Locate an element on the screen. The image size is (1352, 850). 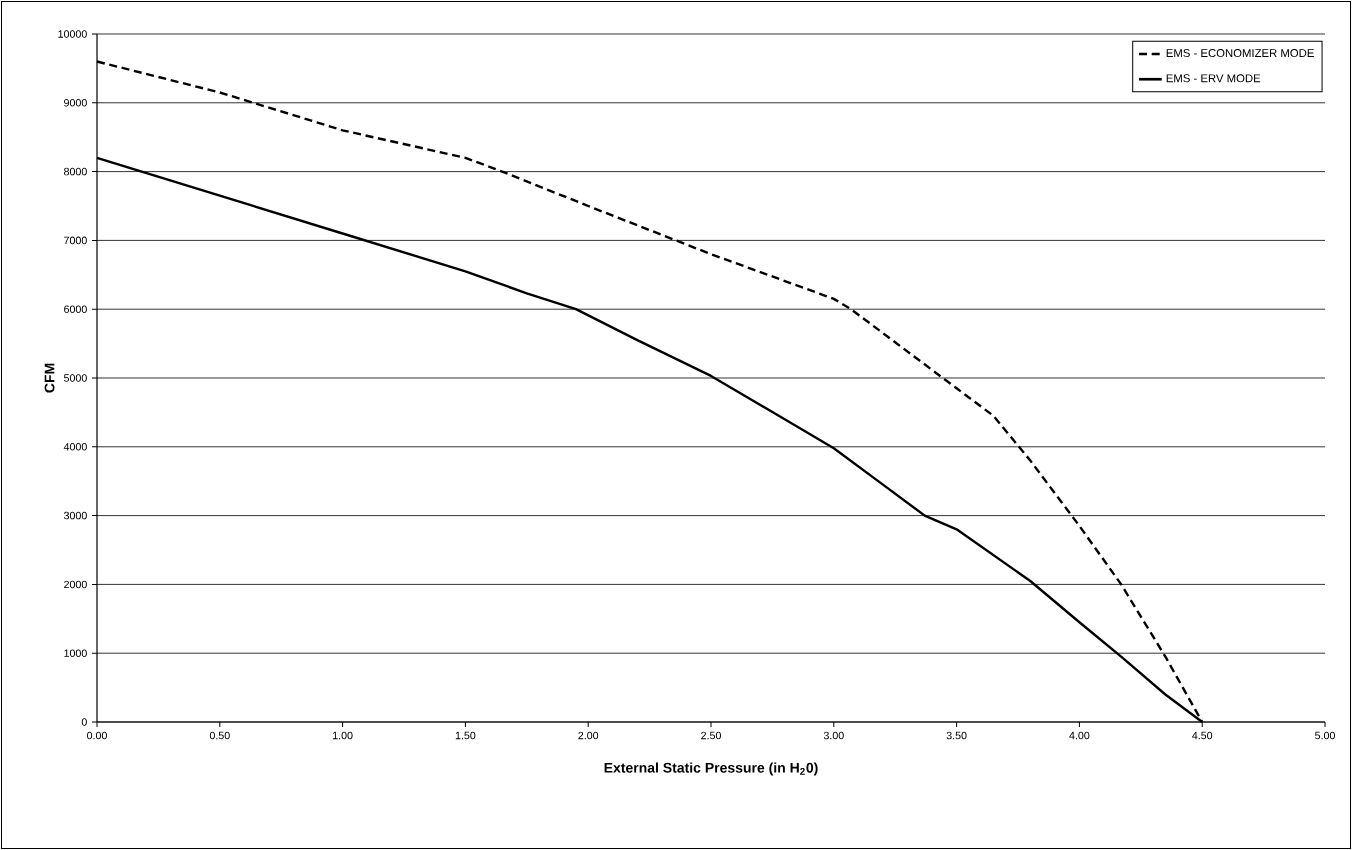
y-tick-label: 8000 is located at coordinates (75, 171).